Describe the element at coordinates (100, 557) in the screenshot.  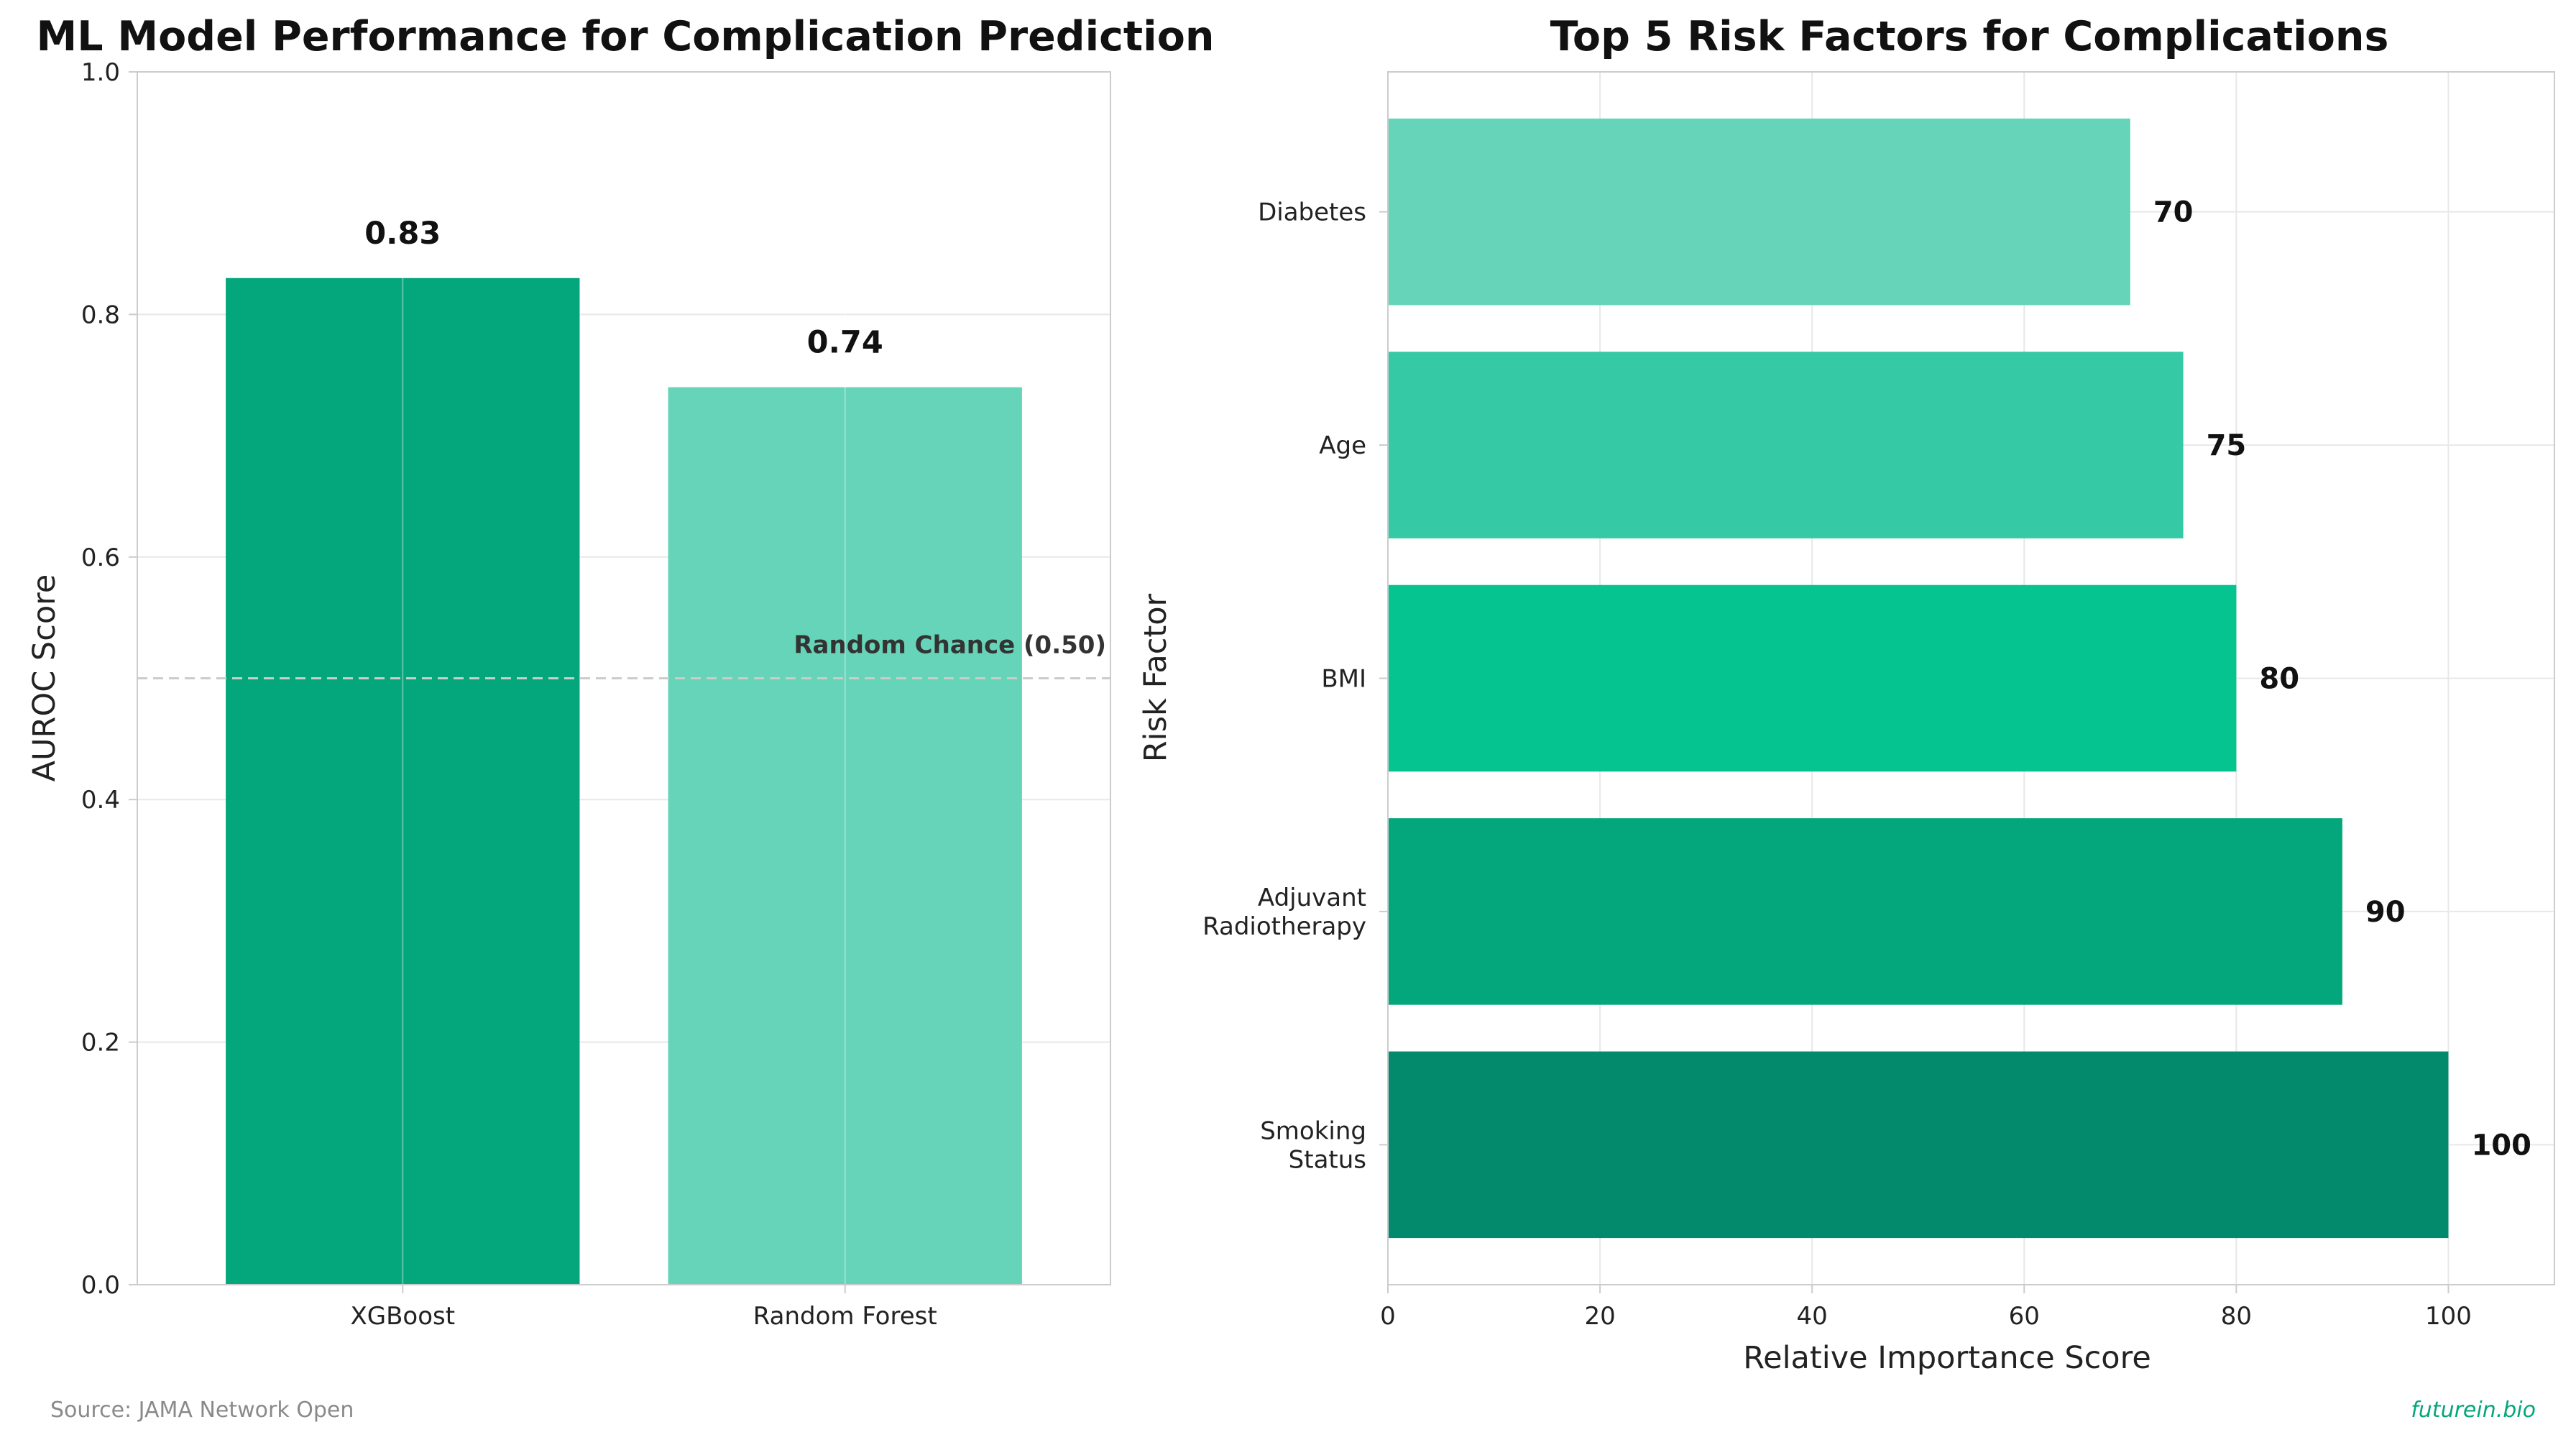
I see `left-y-tick-label: 0.6` at that location.